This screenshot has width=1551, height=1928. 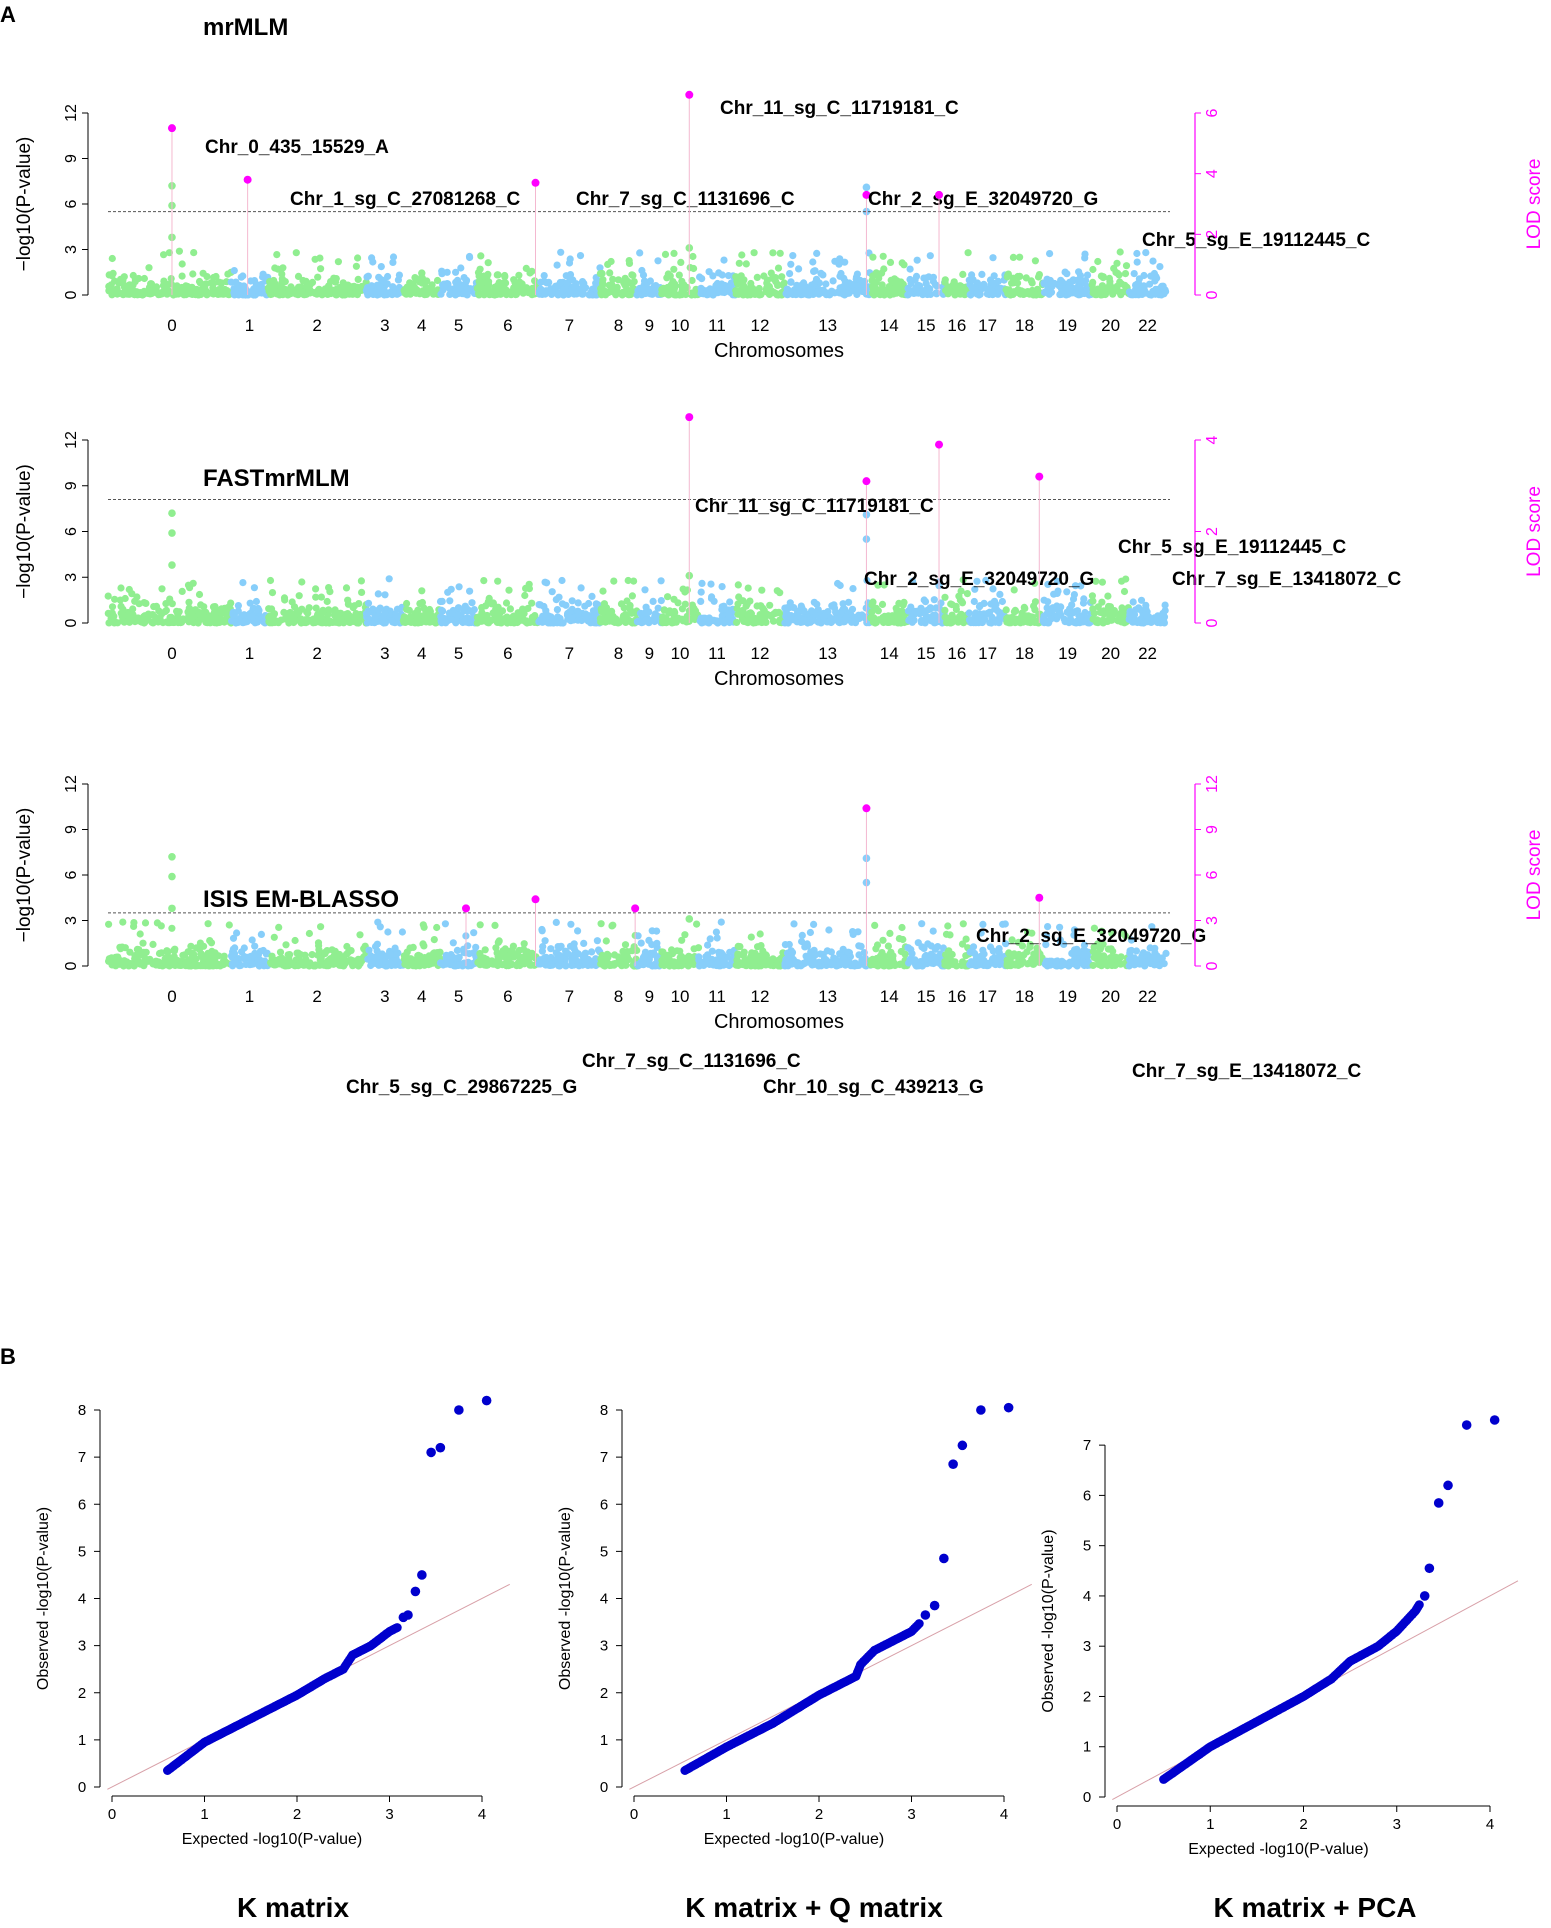 I want to click on y-tick-label: 9, so click(x=71, y=158).